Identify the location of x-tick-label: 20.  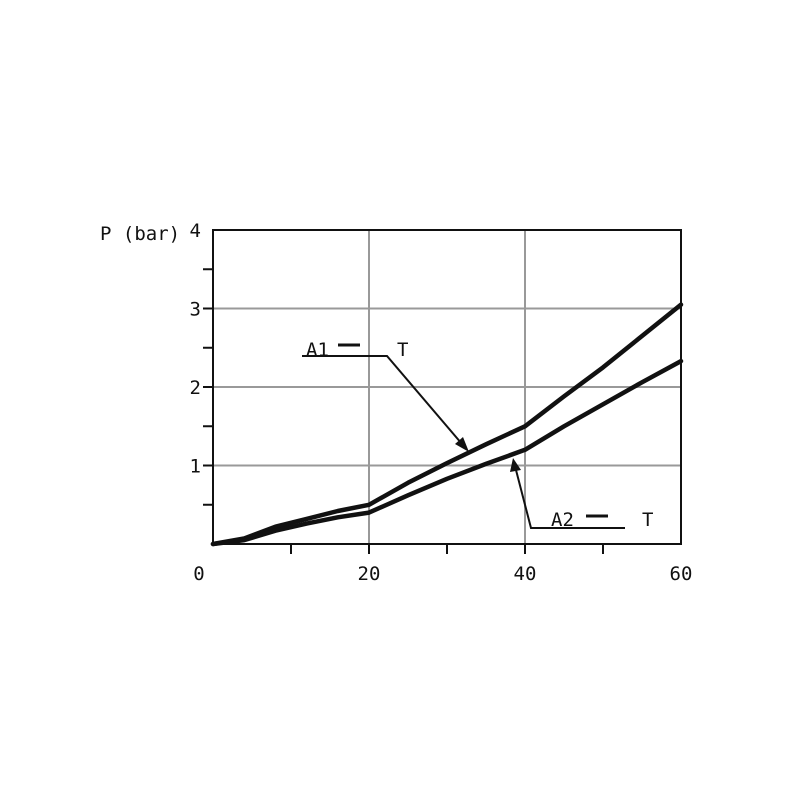
(369, 574).